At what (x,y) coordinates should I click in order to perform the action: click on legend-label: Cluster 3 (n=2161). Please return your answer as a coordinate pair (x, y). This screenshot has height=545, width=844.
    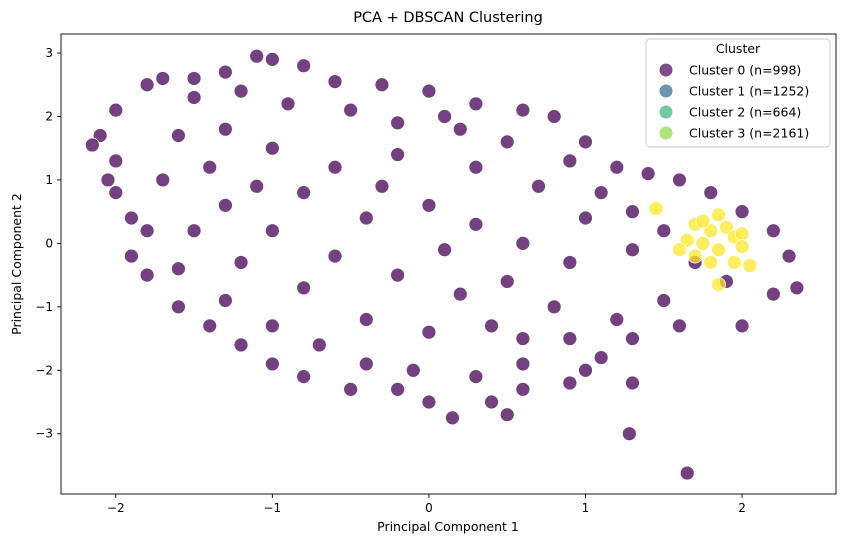
    Looking at the image, I should click on (749, 133).